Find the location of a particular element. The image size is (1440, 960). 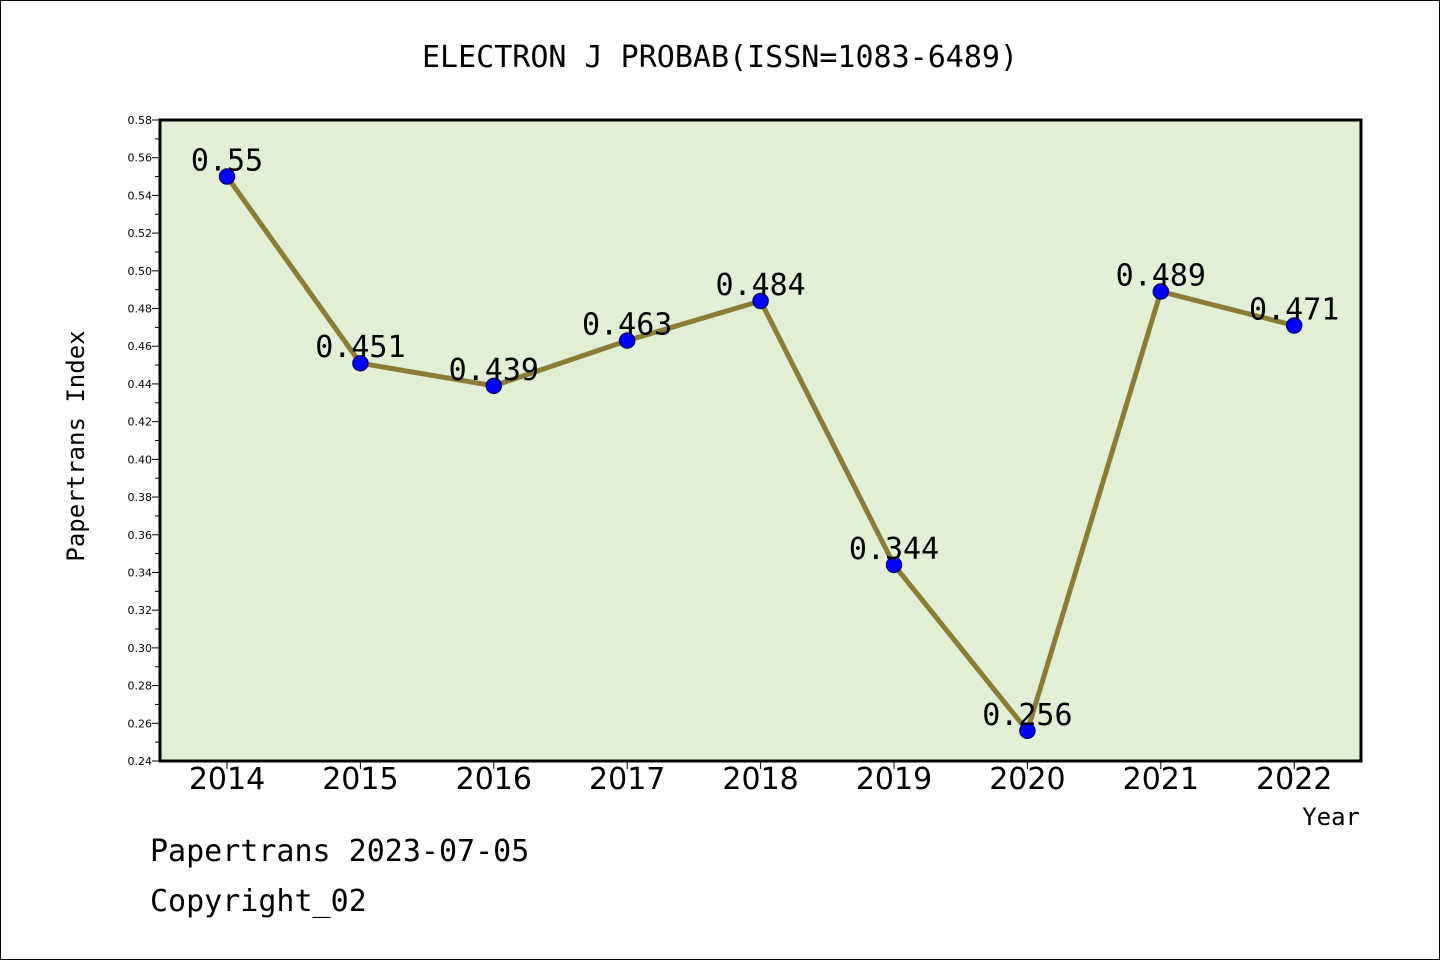

y-tick-label: 0.34 is located at coordinates (140, 572).